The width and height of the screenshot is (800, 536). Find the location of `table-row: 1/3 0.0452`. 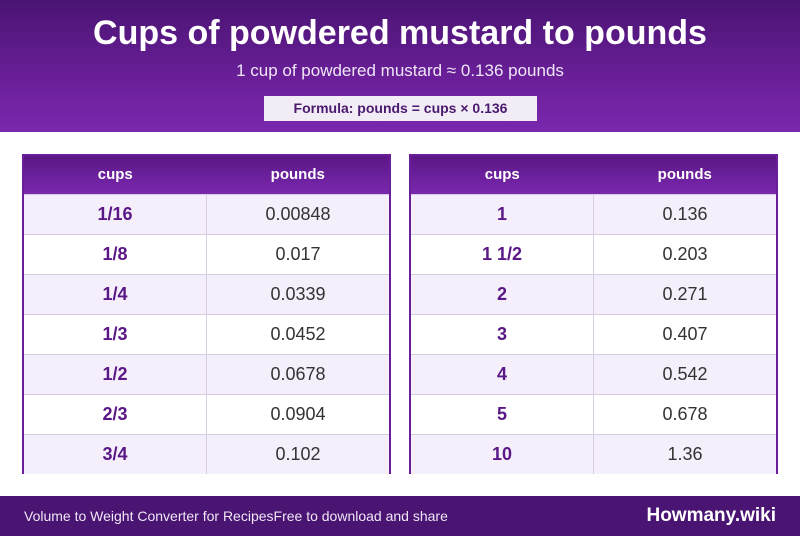

table-row: 1/3 0.0452 is located at coordinates (206, 334).